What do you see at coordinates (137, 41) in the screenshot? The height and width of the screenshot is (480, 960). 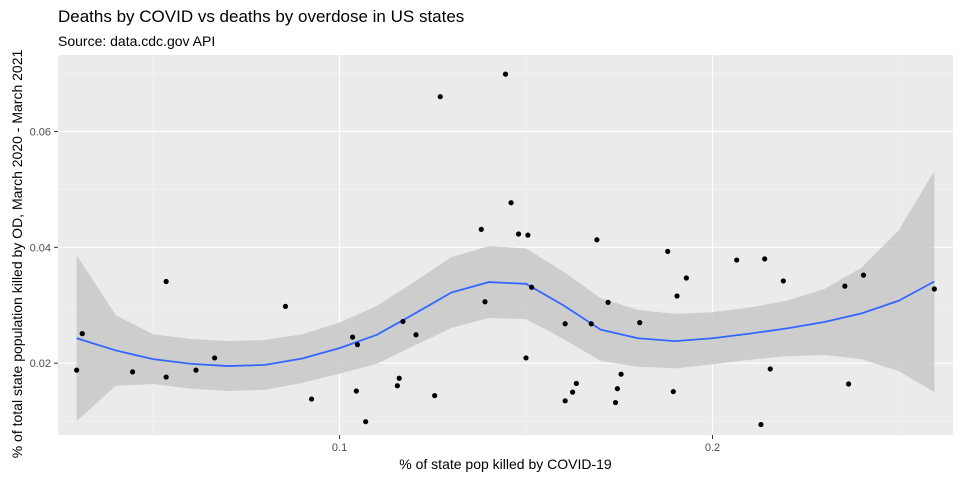 I see `chart-subtitle: Source: data.cdc.gov API` at bounding box center [137, 41].